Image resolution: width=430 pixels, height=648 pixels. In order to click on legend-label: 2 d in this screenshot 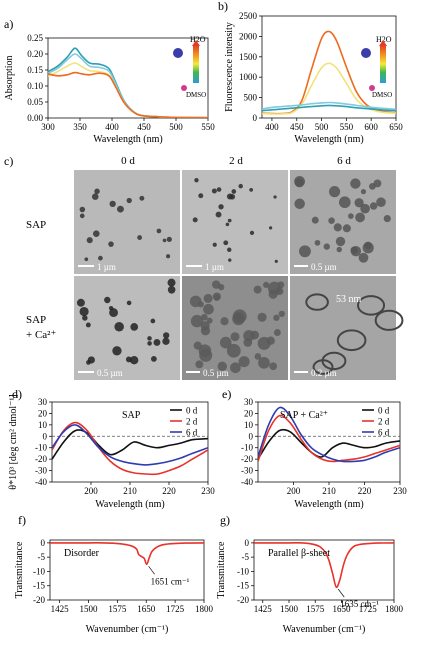, I will do `click(192, 422)`.